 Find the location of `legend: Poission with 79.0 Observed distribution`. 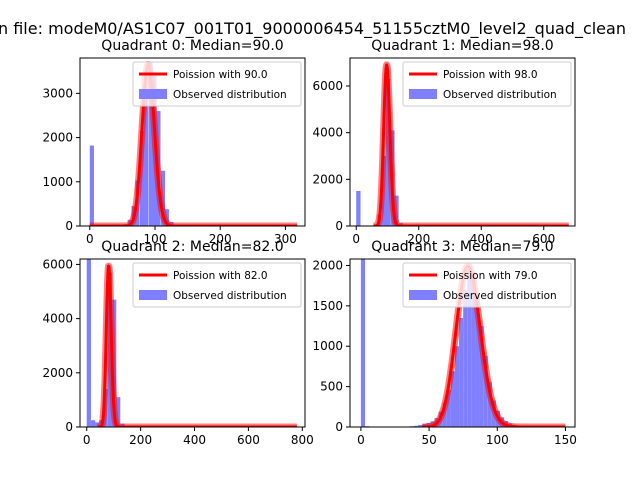

legend: Poission with 79.0 Observed distribution is located at coordinates (487, 285).